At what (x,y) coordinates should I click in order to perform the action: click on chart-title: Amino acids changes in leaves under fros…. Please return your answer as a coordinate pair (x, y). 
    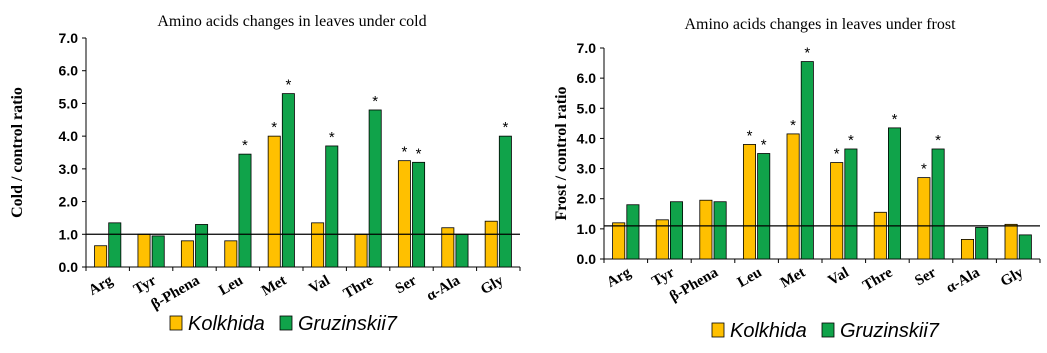
    Looking at the image, I should click on (820, 24).